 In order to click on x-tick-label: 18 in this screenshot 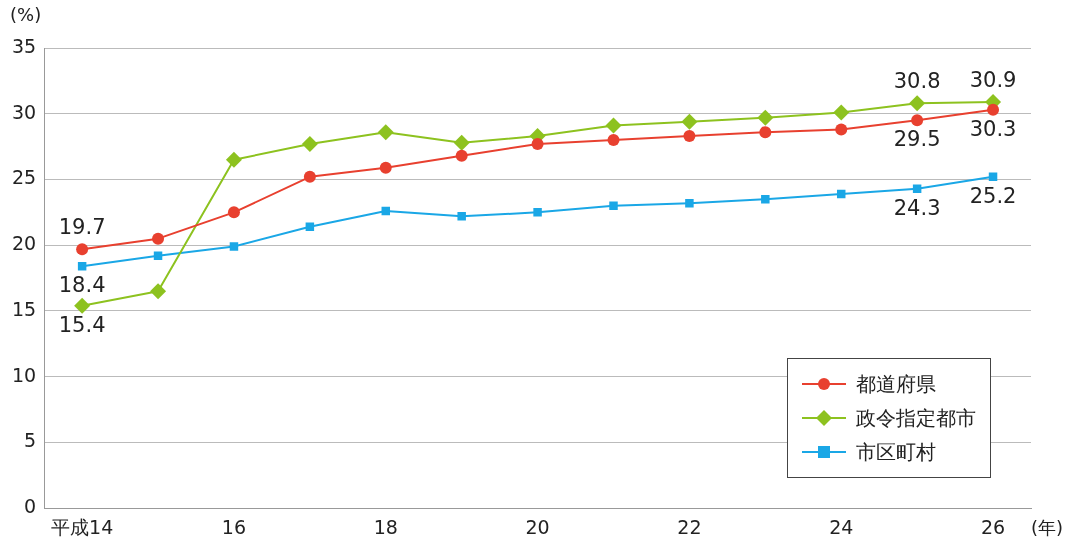, I will do `click(385, 526)`.